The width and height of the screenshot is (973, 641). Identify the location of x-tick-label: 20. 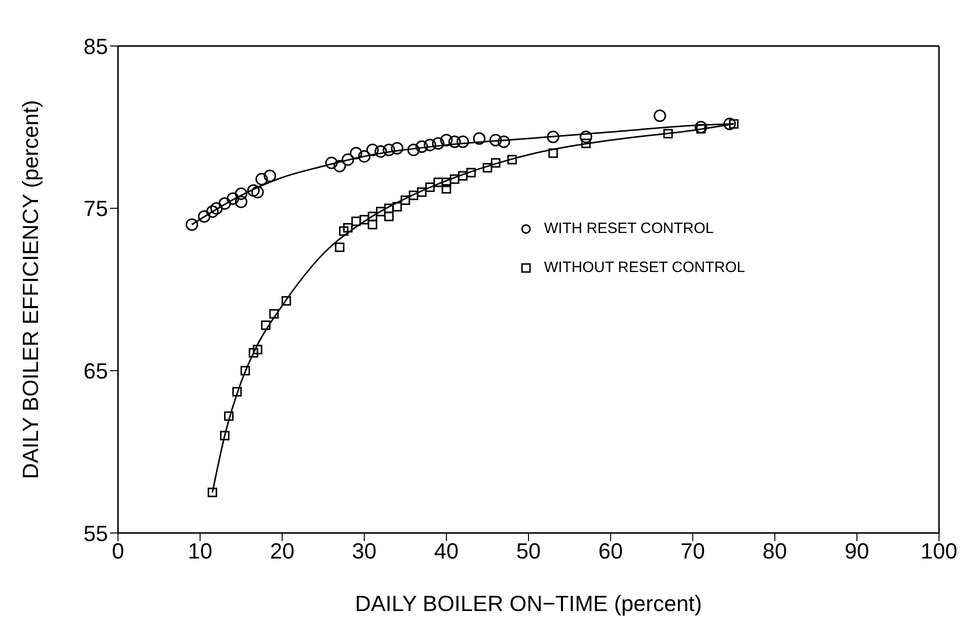
(282, 551).